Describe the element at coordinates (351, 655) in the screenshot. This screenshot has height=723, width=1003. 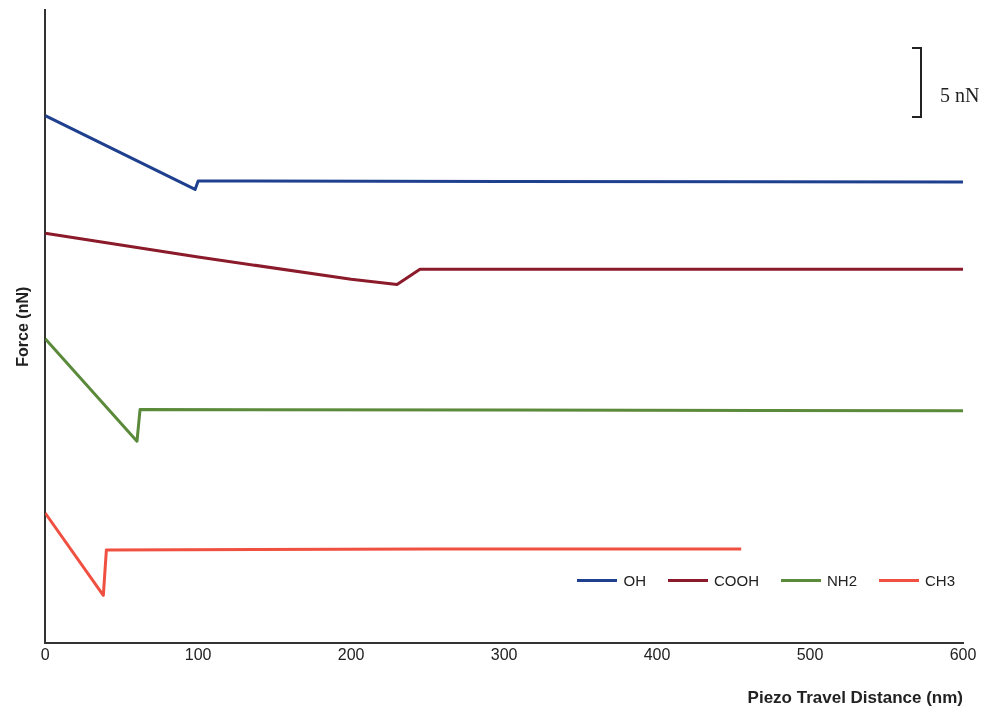
I see `x-tick-label: 200` at that location.